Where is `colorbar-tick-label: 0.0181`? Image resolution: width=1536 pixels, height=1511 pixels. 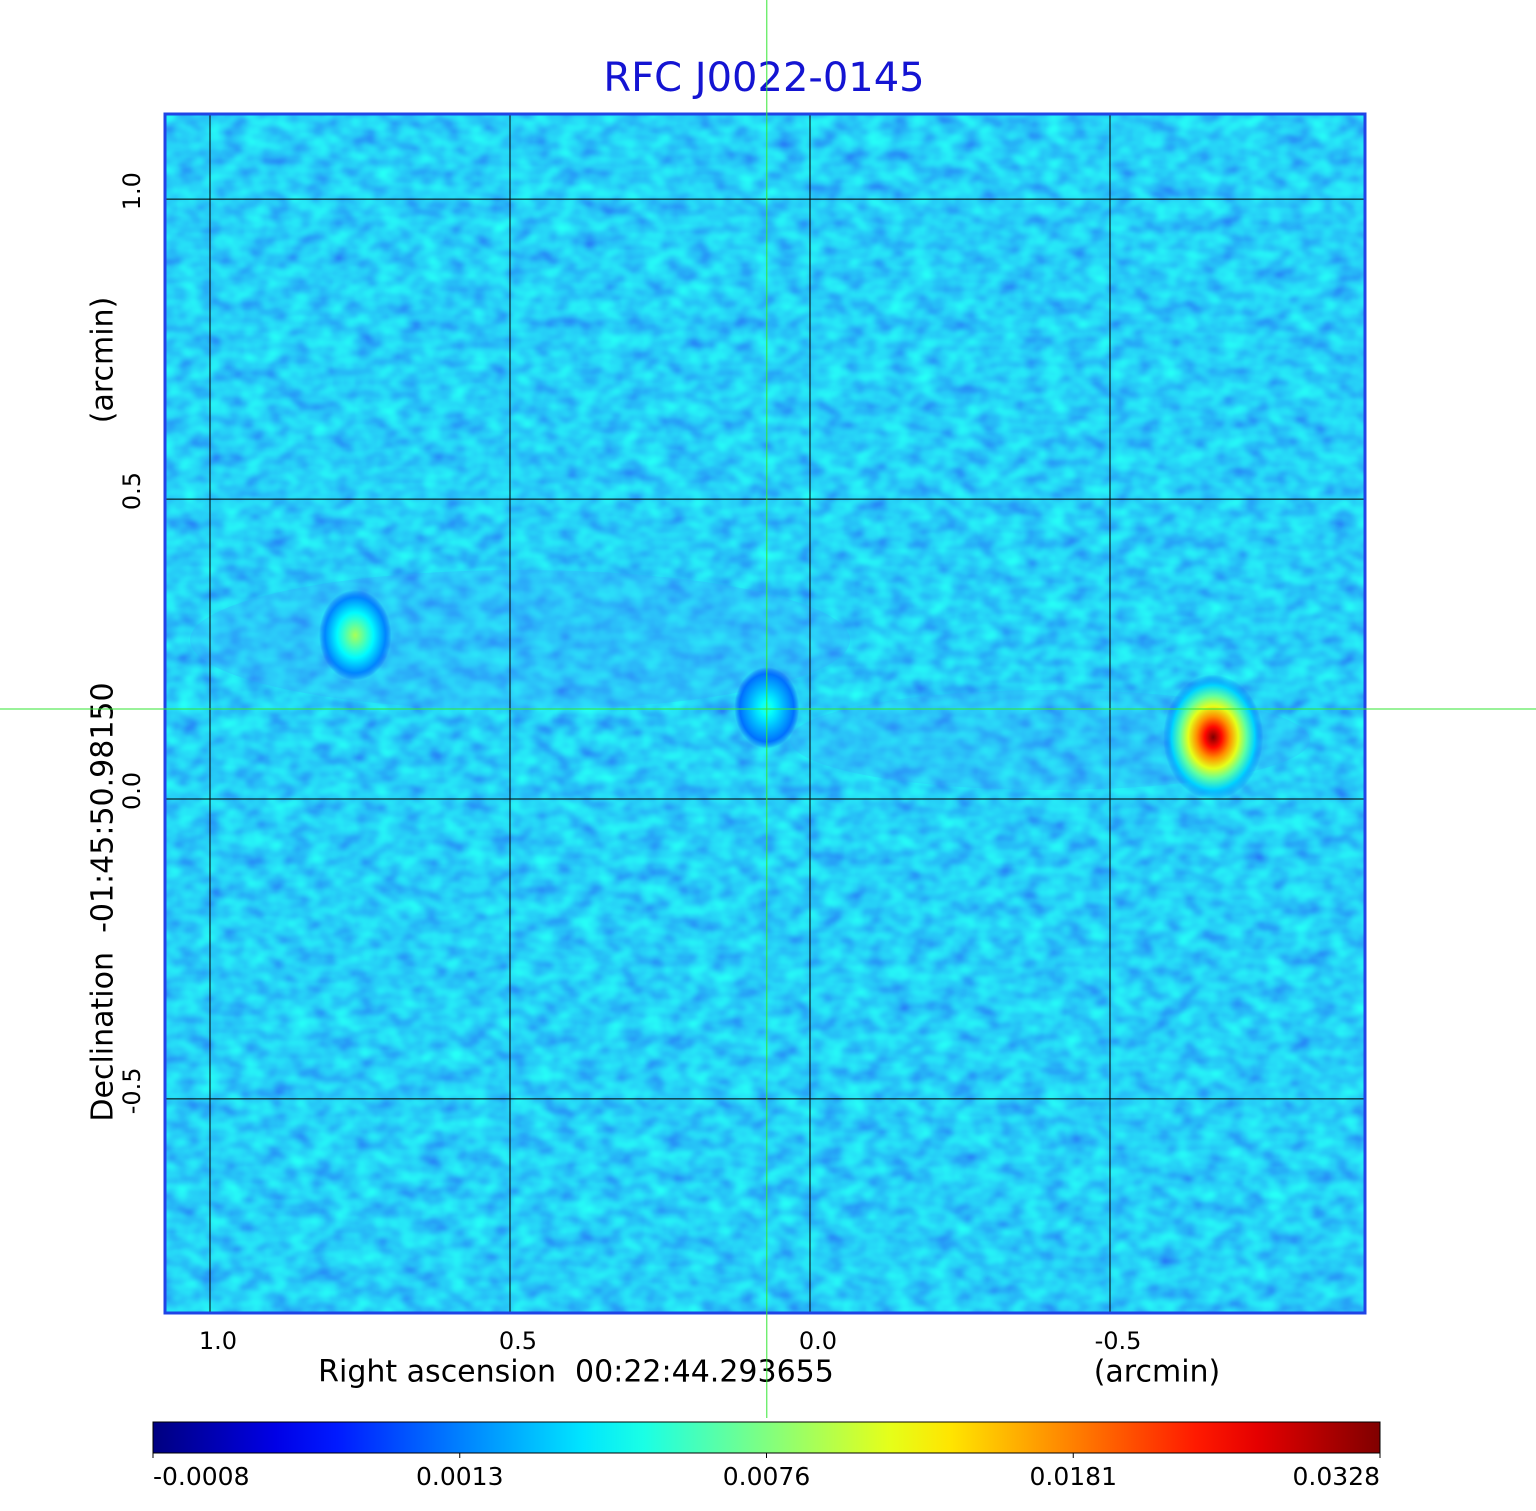
colorbar-tick-label: 0.0181 is located at coordinates (1073, 1476).